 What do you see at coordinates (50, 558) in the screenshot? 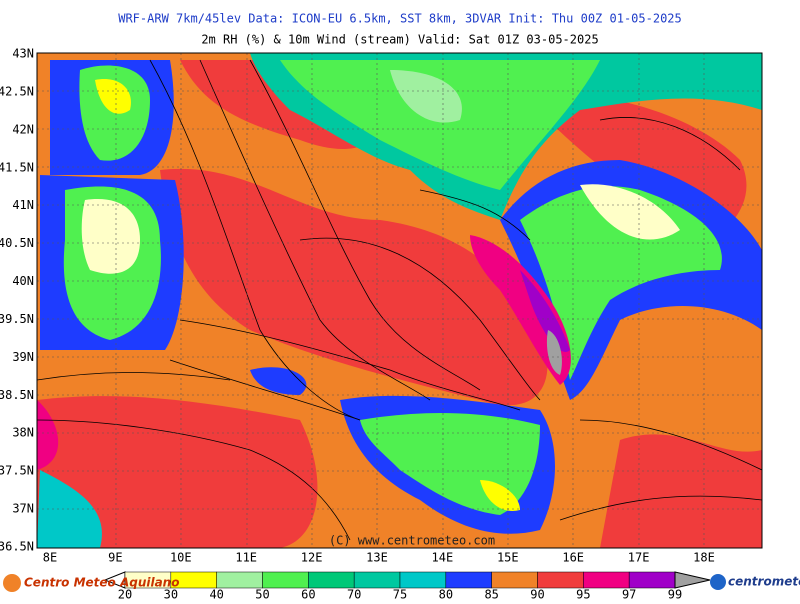
I see `lon-label: 8E` at bounding box center [50, 558].